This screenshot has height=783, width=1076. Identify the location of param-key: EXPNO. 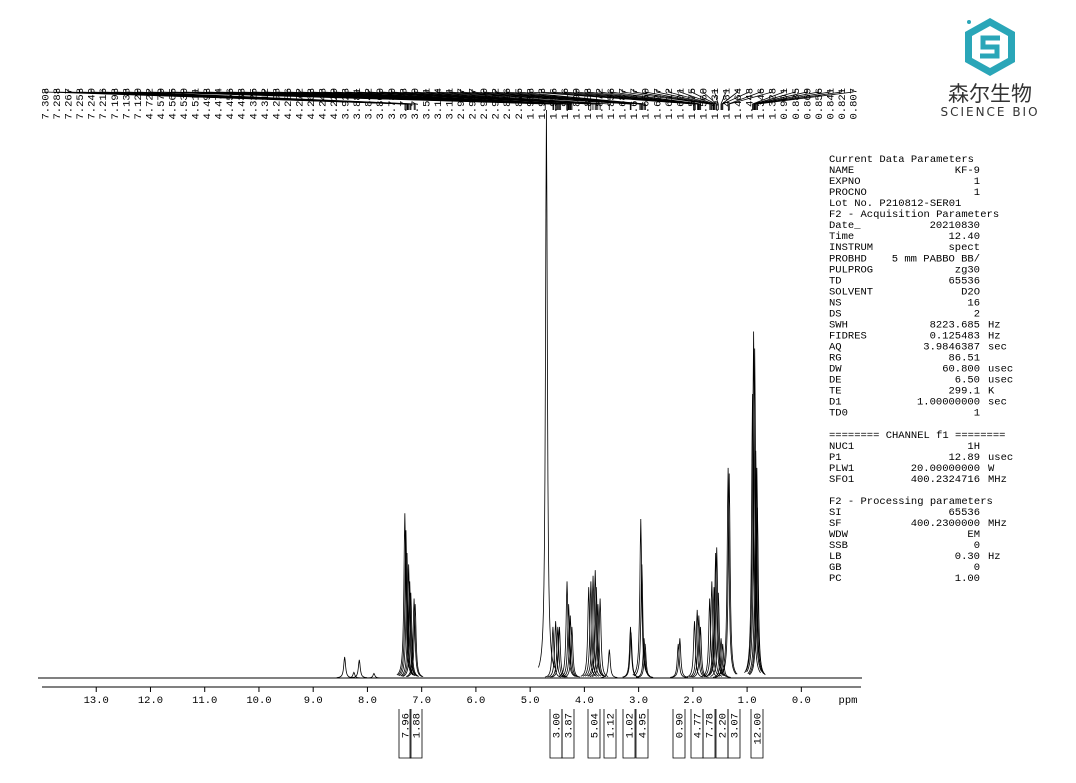
(845, 182).